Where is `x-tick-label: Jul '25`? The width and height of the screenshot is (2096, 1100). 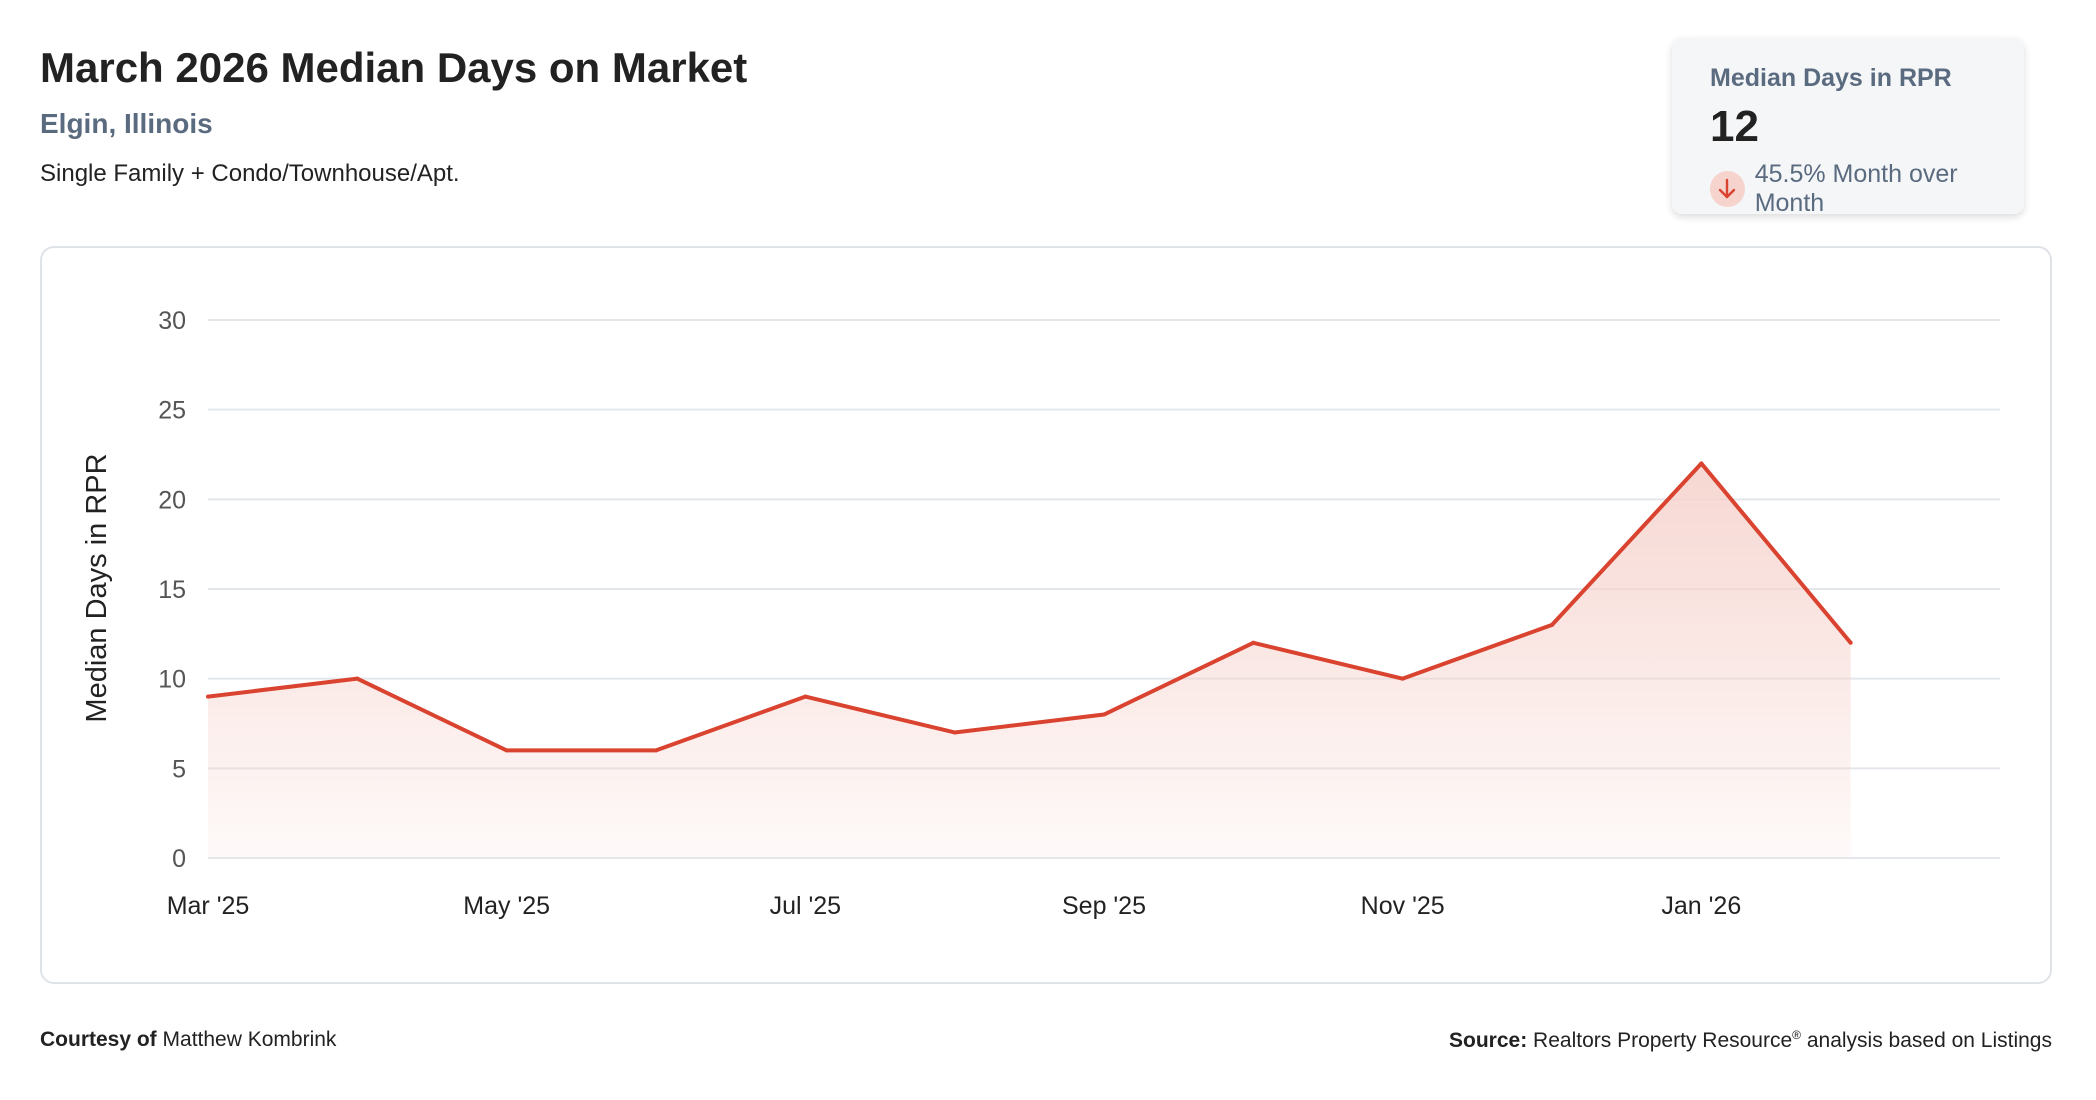
x-tick-label: Jul '25 is located at coordinates (805, 906).